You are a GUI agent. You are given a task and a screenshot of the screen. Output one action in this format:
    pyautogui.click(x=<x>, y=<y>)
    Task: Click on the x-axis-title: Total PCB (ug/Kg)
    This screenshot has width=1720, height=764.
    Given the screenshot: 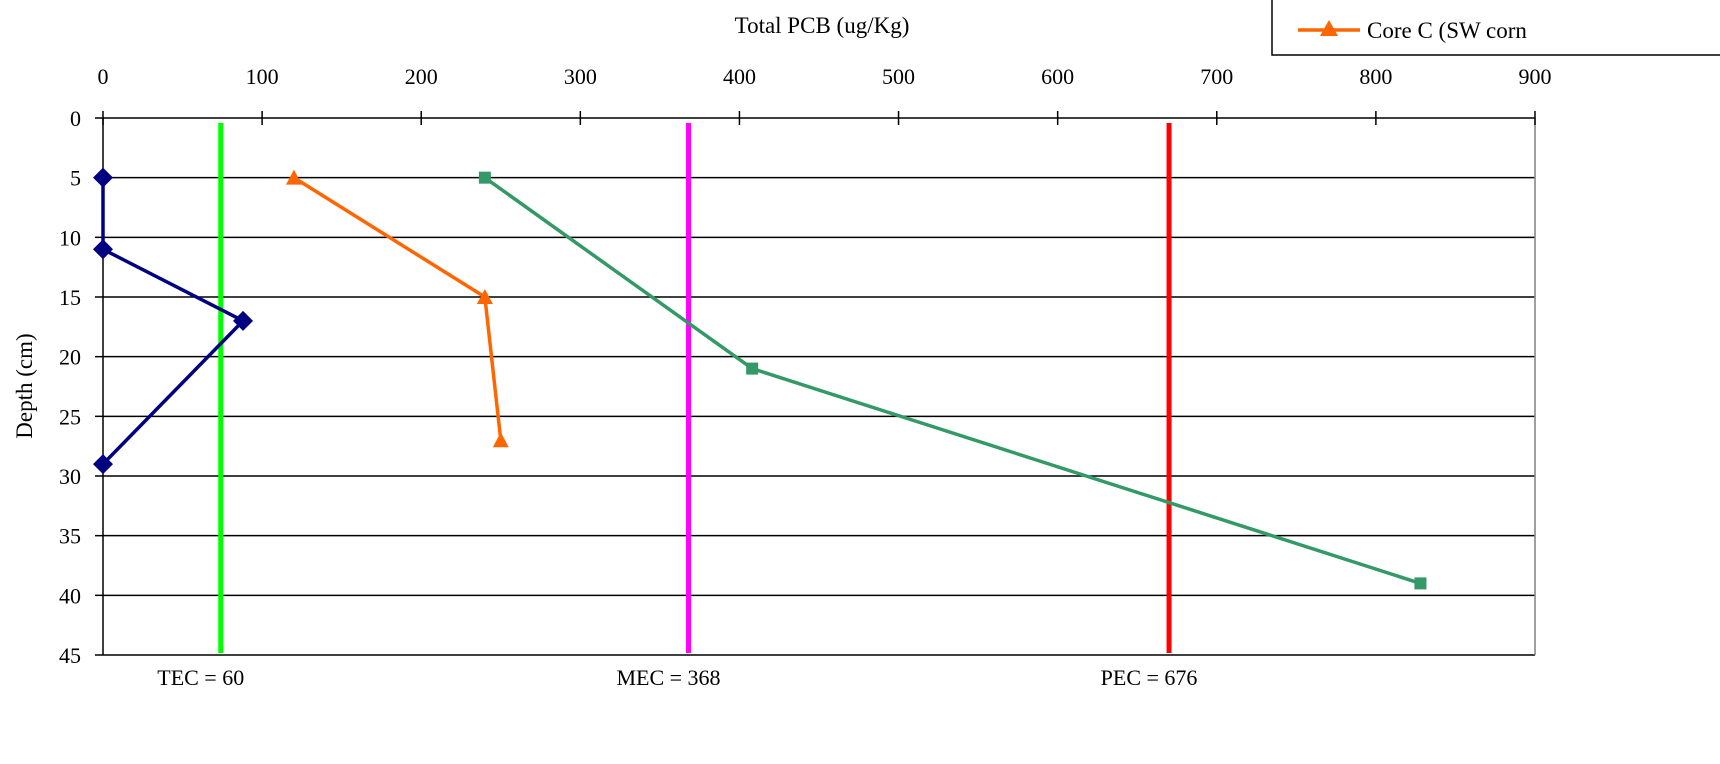 What is the action you would take?
    pyautogui.click(x=822, y=25)
    